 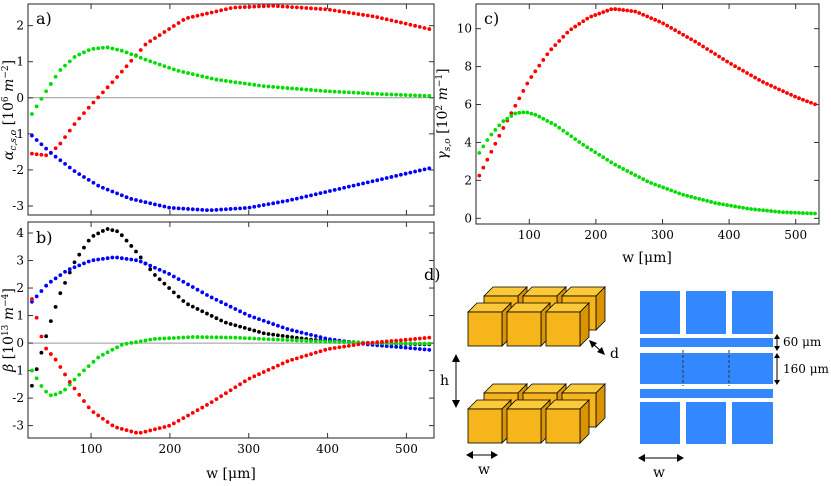 What do you see at coordinates (662, 235) in the screenshot?
I see `x-tick-label: 300` at bounding box center [662, 235].